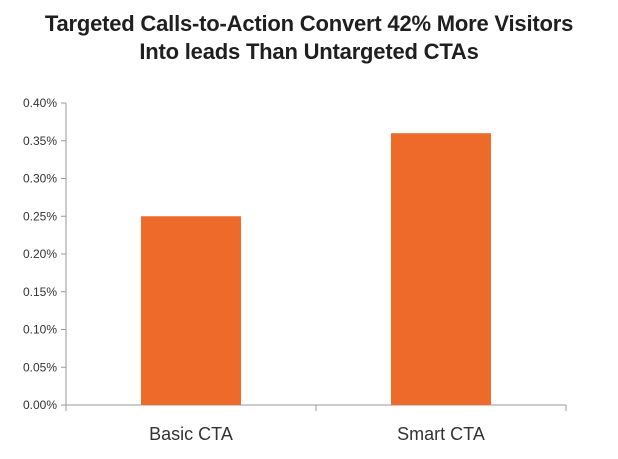 This screenshot has width=618, height=459. What do you see at coordinates (309, 51) in the screenshot?
I see `chart-title-line-2: Into leads Than Untargeted CTAs` at bounding box center [309, 51].